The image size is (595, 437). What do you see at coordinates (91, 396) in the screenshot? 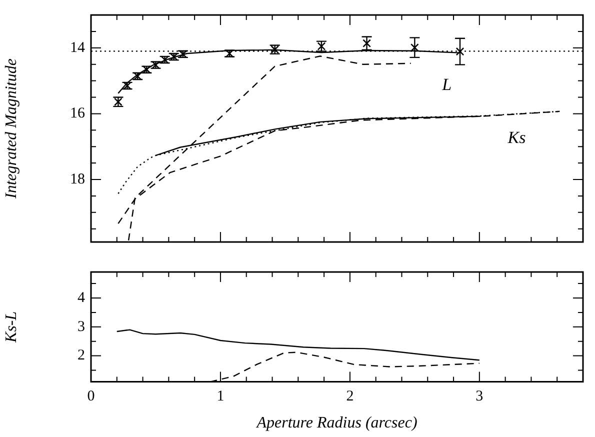
I see `x-tick-label: 0` at bounding box center [91, 396].